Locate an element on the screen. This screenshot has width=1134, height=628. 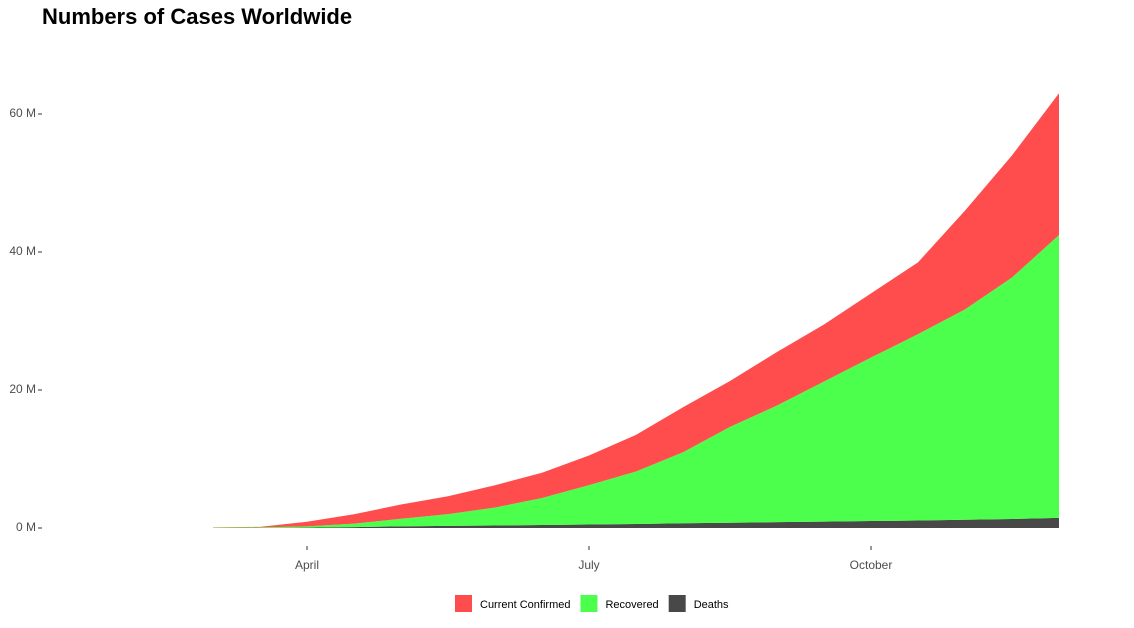
area is located at coordinates (636, 522).